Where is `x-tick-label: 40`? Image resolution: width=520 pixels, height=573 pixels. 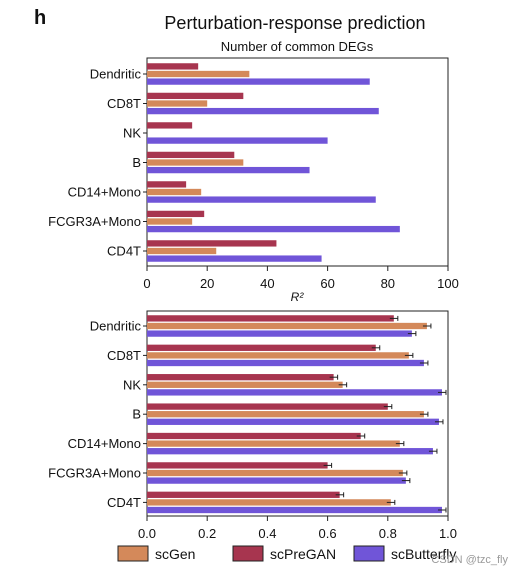 x-tick-label: 40 is located at coordinates (267, 283).